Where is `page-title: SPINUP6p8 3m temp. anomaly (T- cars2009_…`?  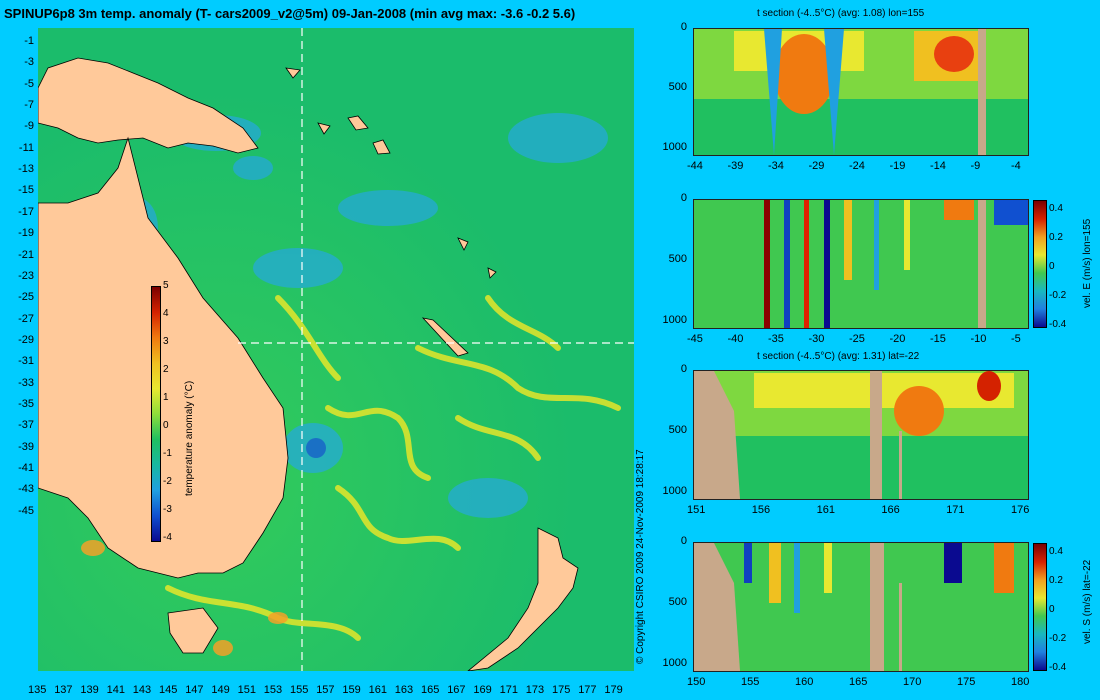 page-title: SPINUP6p8 3m temp. anomaly (T- cars2009_… is located at coordinates (290, 13).